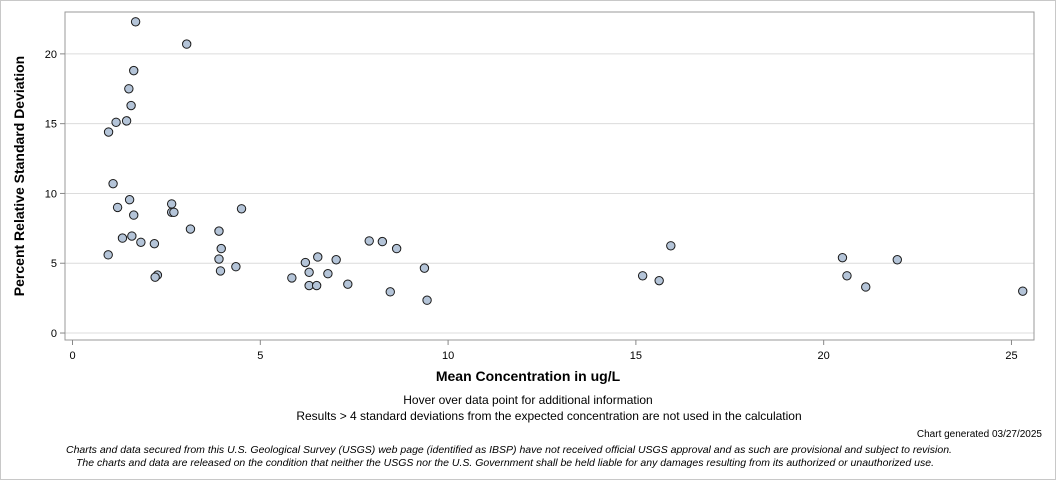 The image size is (1056, 480). I want to click on y-axis-label: Percent Relative Standard Deviation, so click(19, 176).